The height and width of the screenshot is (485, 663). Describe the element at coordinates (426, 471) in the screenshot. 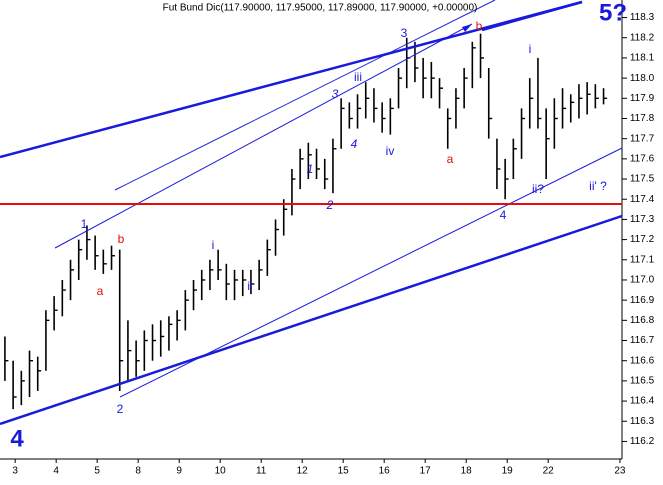

I see `x-tick-label: 17` at that location.